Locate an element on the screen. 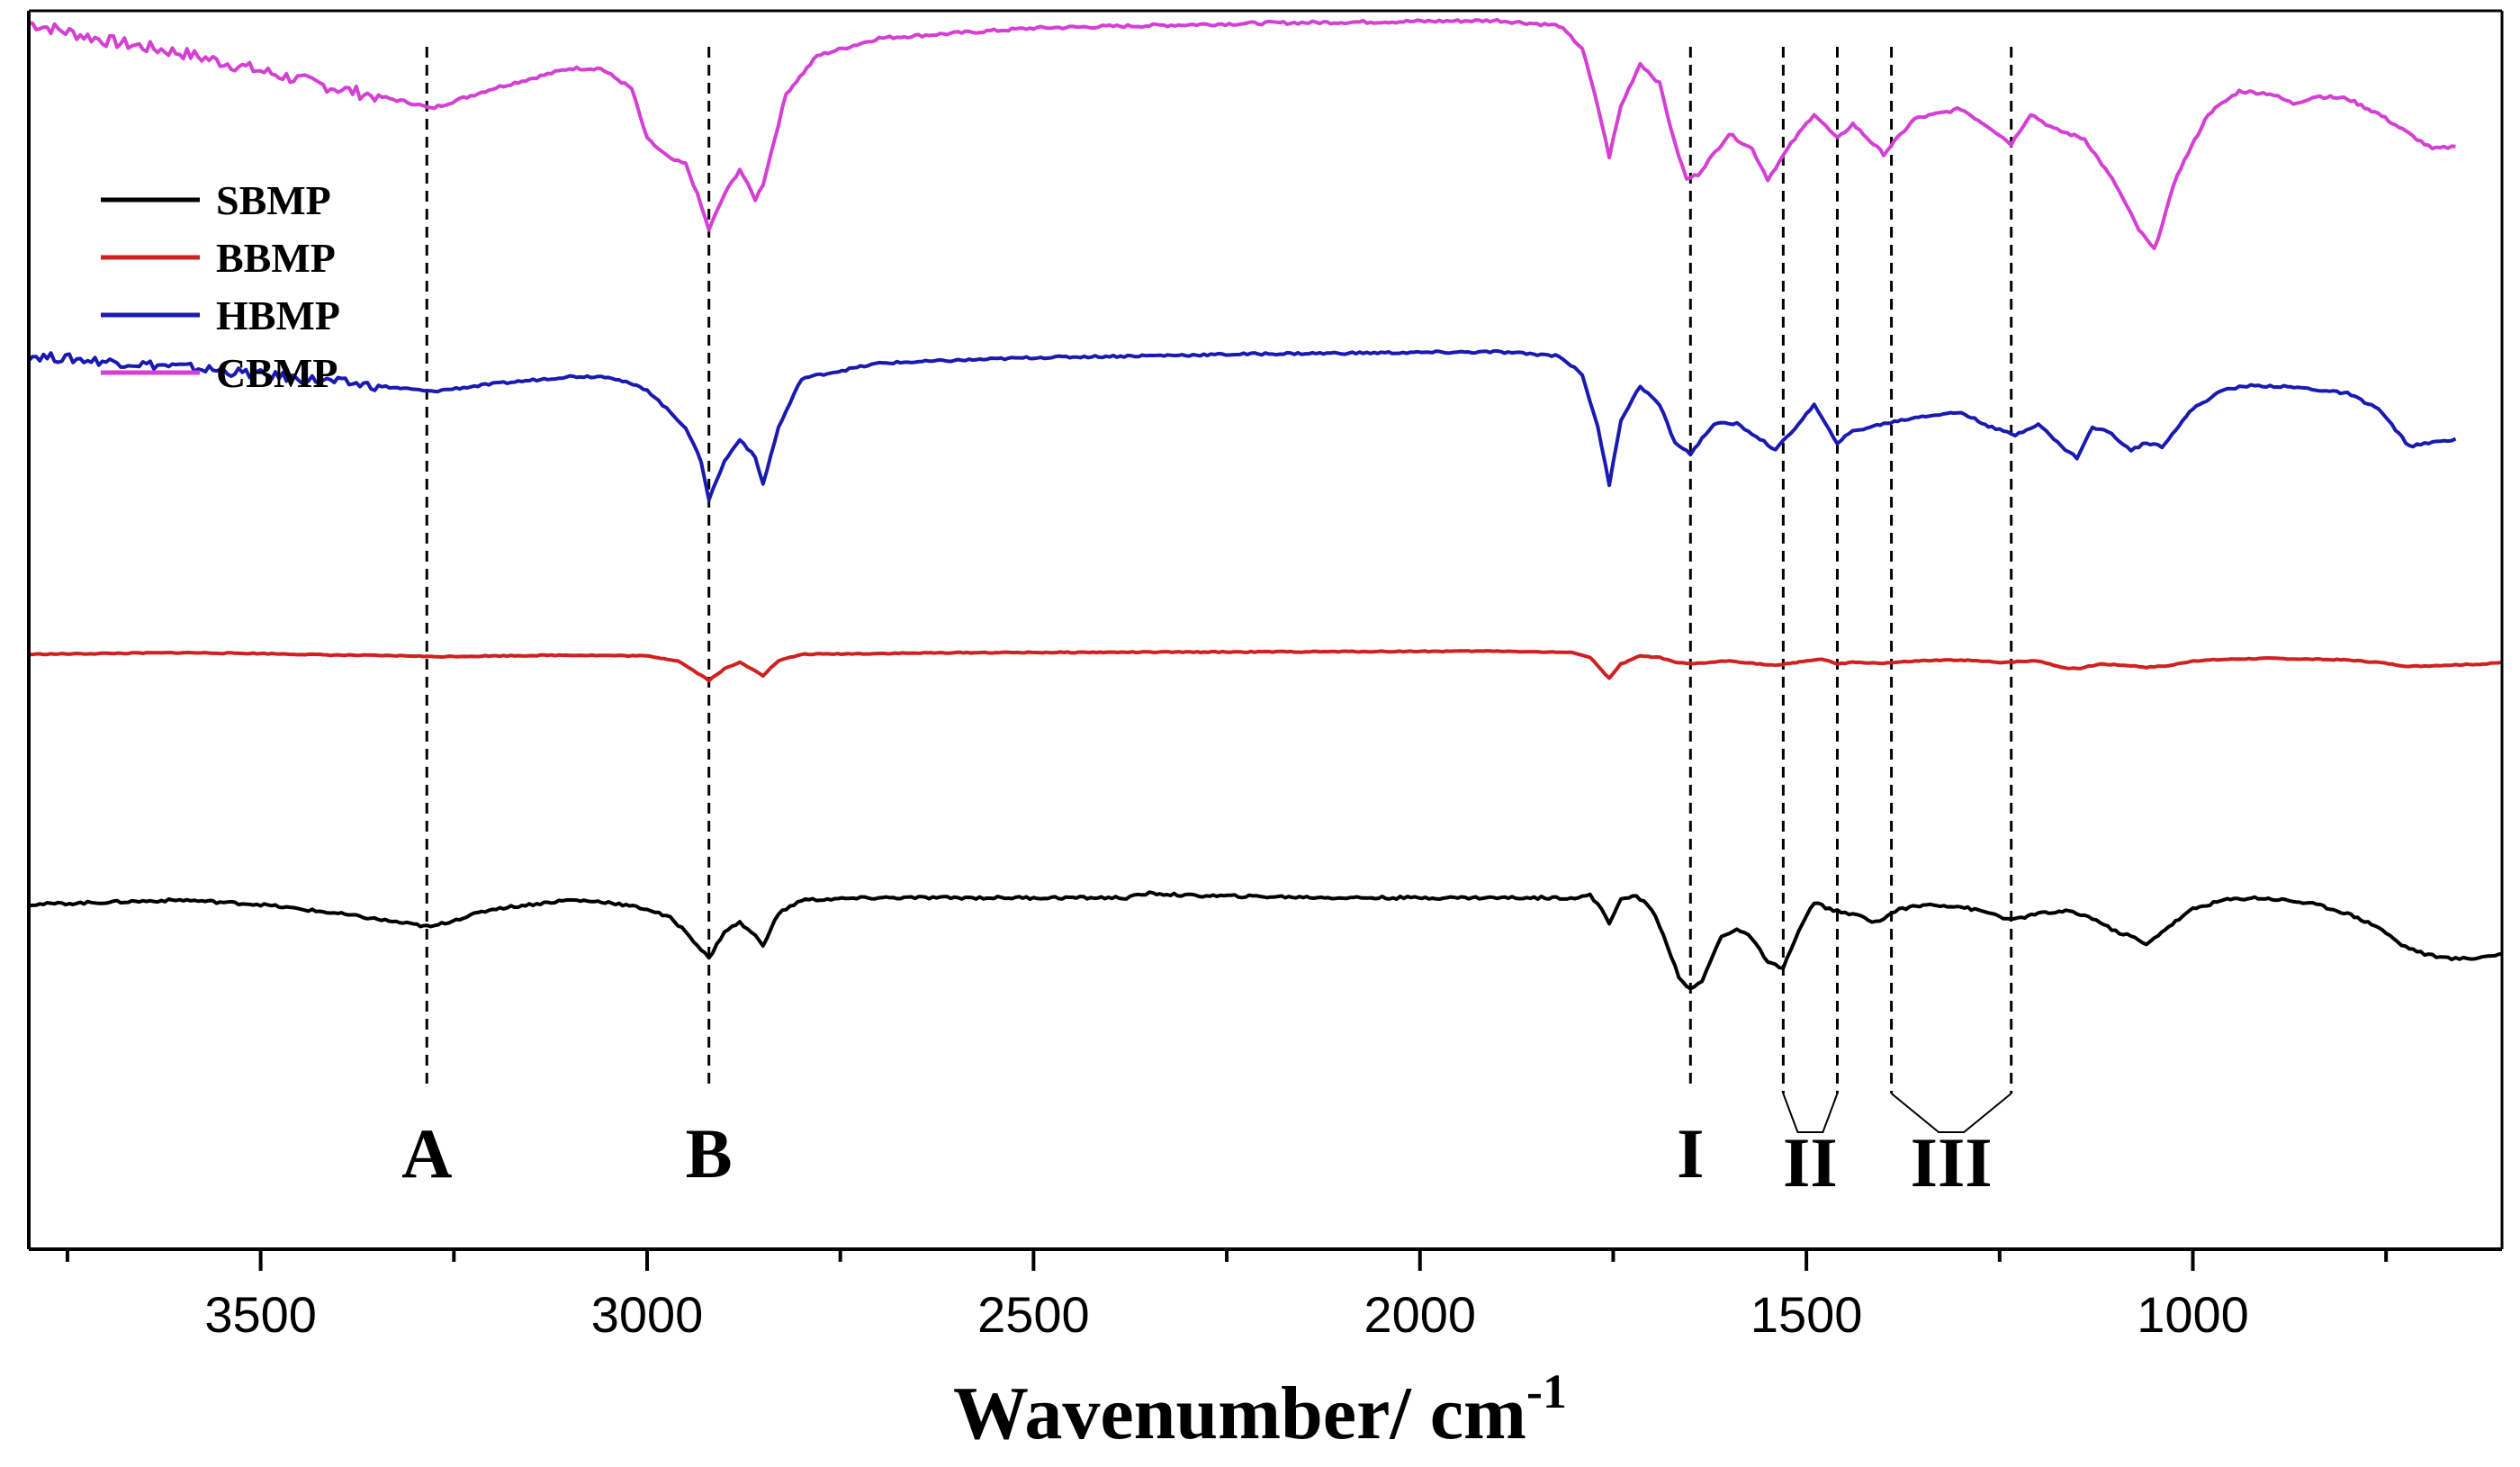 The height and width of the screenshot is (1467, 2520). legend: SBMP BBMP HBMP CBMP is located at coordinates (220, 287).